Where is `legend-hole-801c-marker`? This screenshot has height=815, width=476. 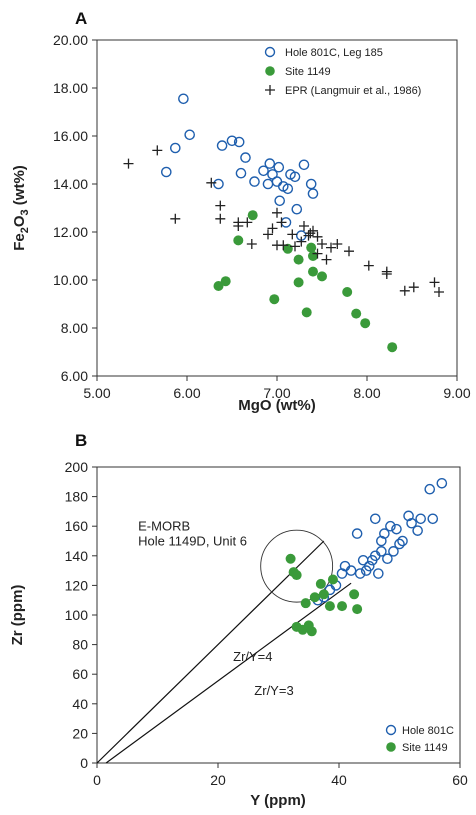
legend-hole-801c-marker is located at coordinates (270, 52).